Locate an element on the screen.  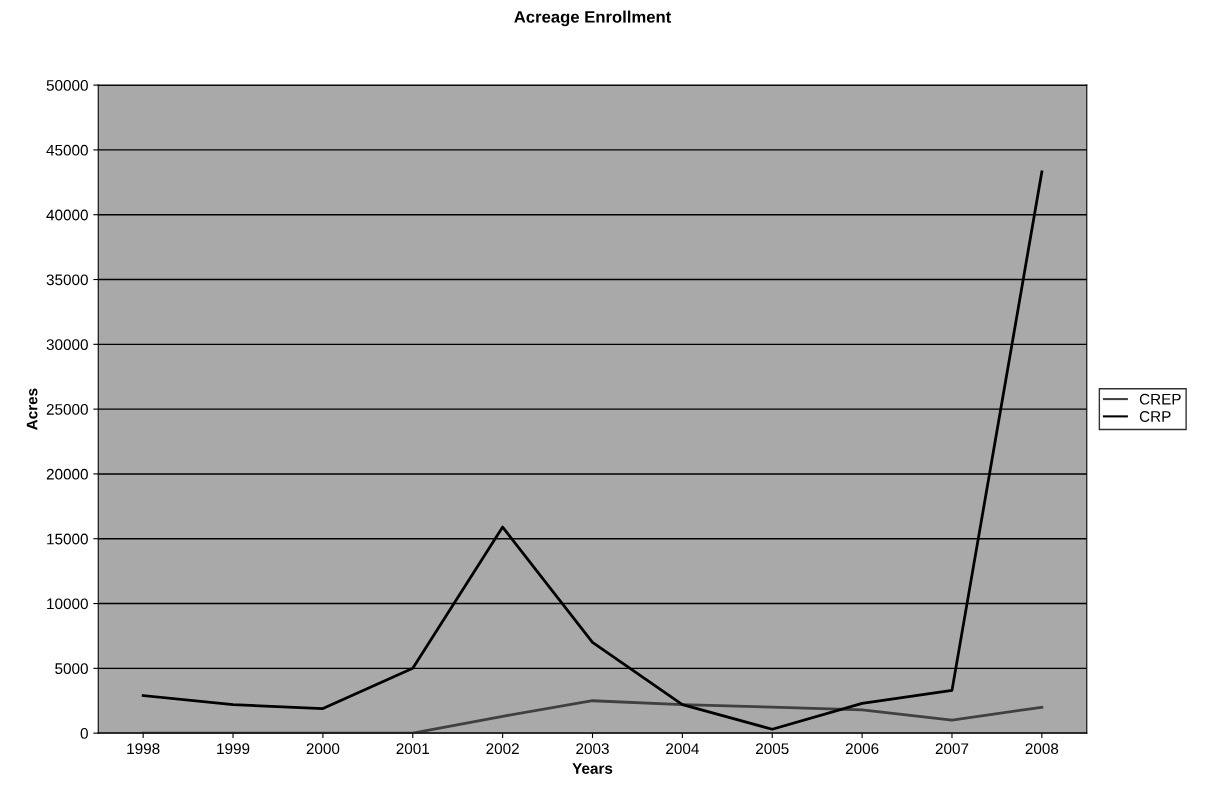
x-tick-label: 2007 is located at coordinates (952, 749).